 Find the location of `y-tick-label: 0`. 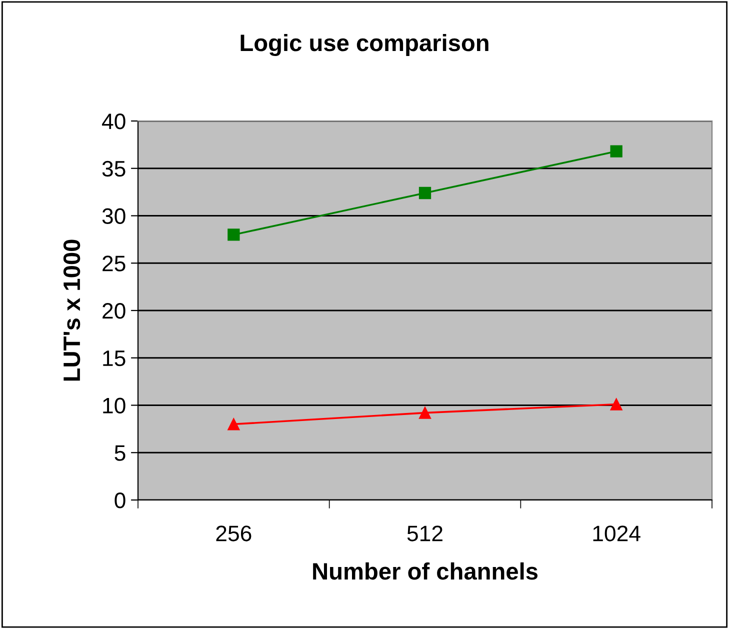

y-tick-label: 0 is located at coordinates (120, 500).